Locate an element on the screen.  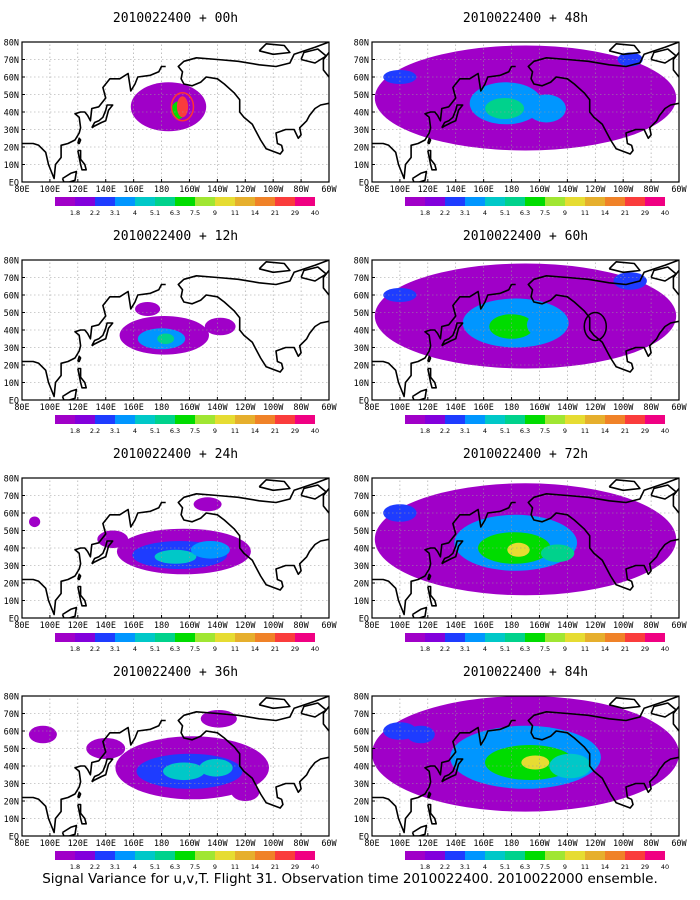
map-area is located at coordinates (525, 330).